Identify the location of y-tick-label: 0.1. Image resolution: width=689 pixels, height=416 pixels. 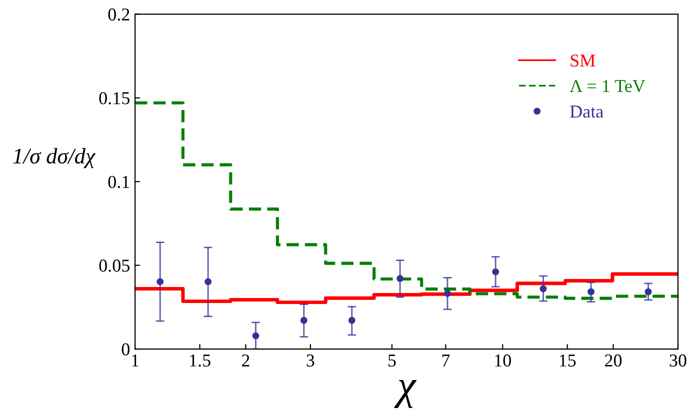
(119, 182).